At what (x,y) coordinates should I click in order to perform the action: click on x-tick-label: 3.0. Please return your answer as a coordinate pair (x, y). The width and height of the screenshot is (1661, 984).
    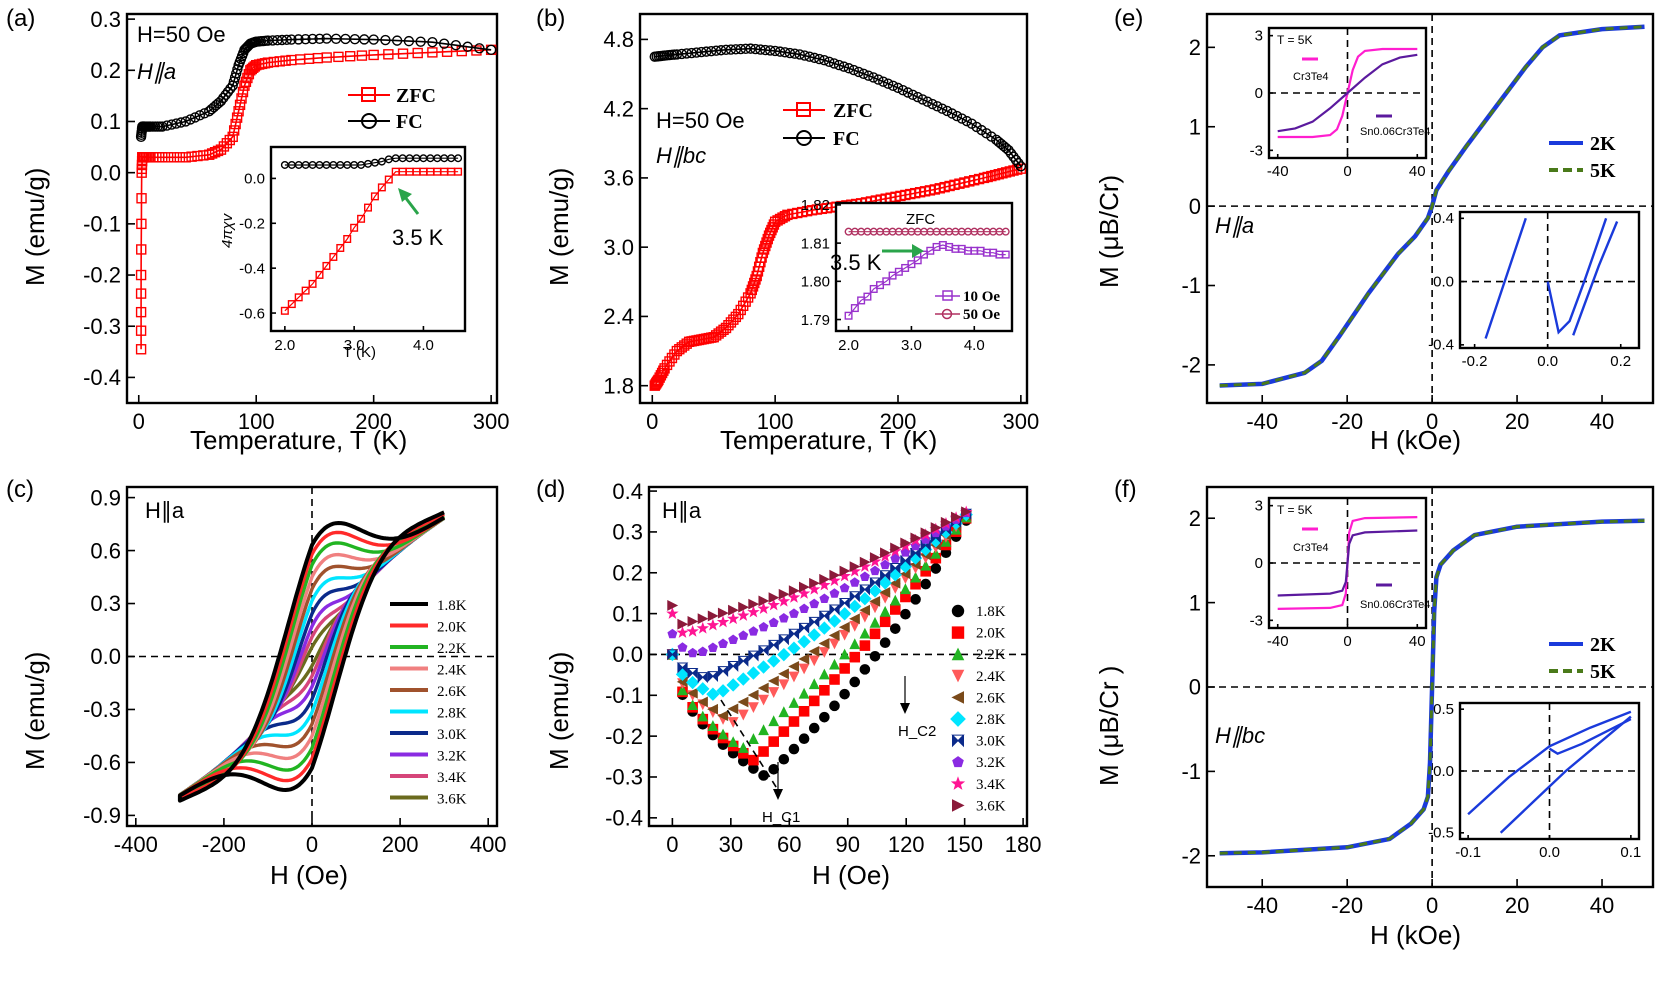
    Looking at the image, I should click on (354, 345).